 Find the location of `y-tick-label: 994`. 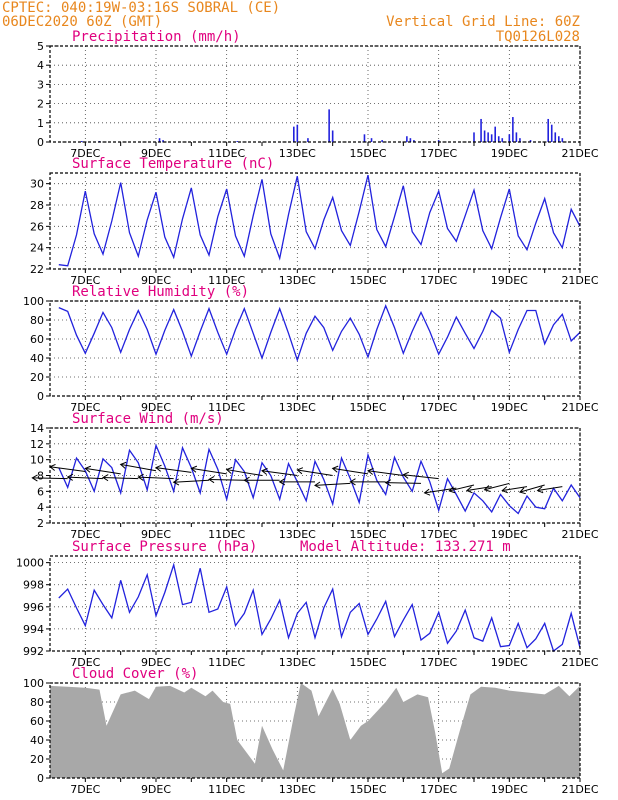

y-tick-label: 994 is located at coordinates (33, 629).